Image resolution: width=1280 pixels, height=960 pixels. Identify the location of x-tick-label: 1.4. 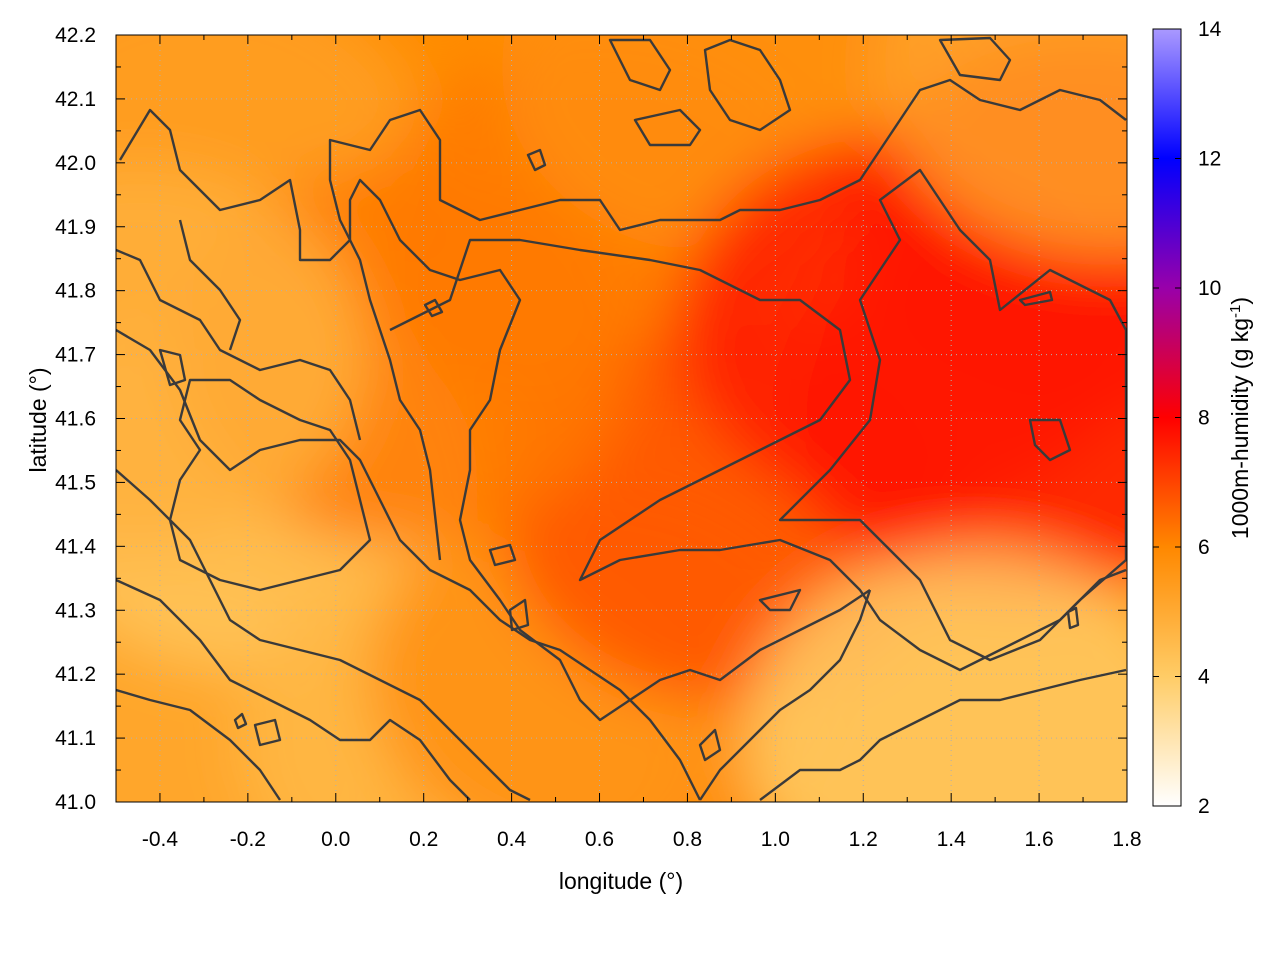
(952, 839).